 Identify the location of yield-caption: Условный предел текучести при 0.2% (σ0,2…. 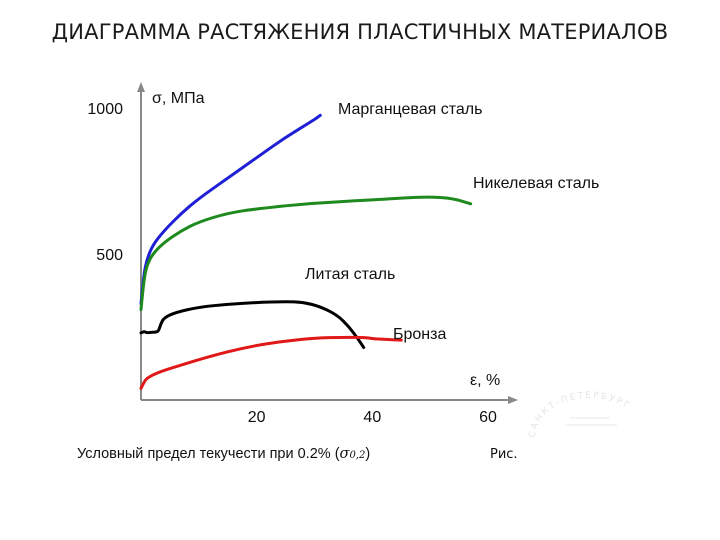
(223, 454).